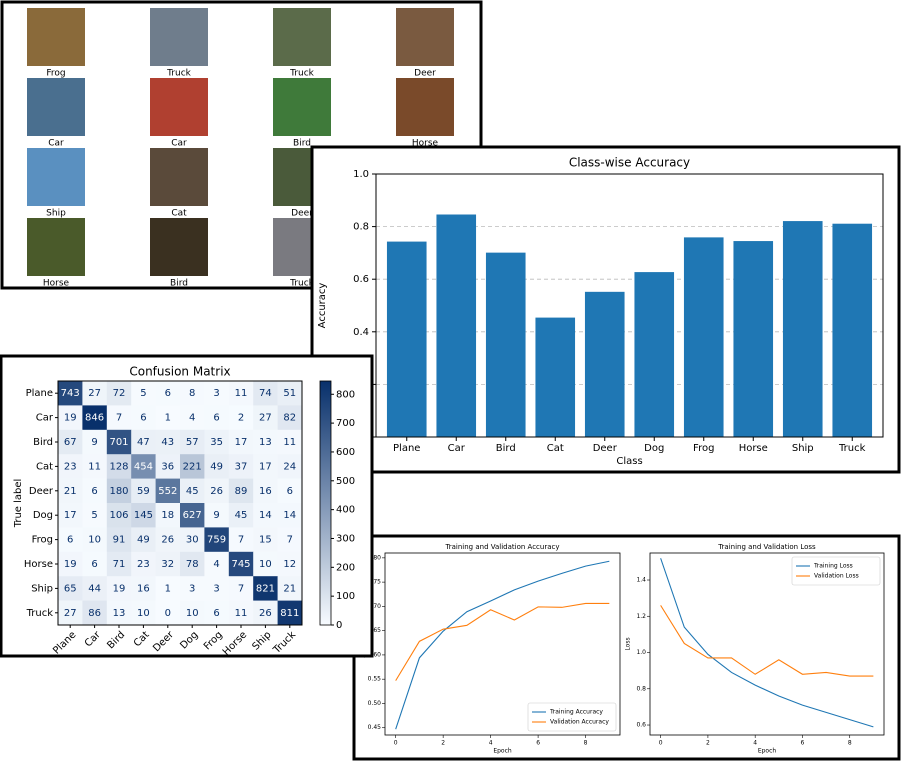 This screenshot has height=761, width=902. I want to click on y-tick-label: 0.50, so click(375, 703).